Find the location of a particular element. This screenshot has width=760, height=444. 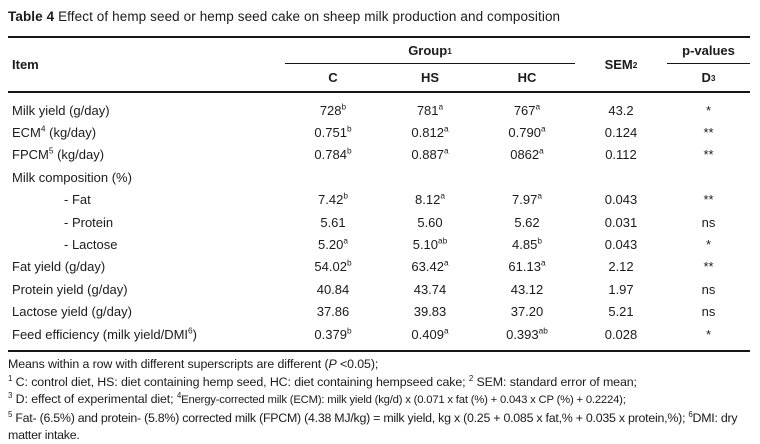

cell-c: 728b is located at coordinates (333, 109).